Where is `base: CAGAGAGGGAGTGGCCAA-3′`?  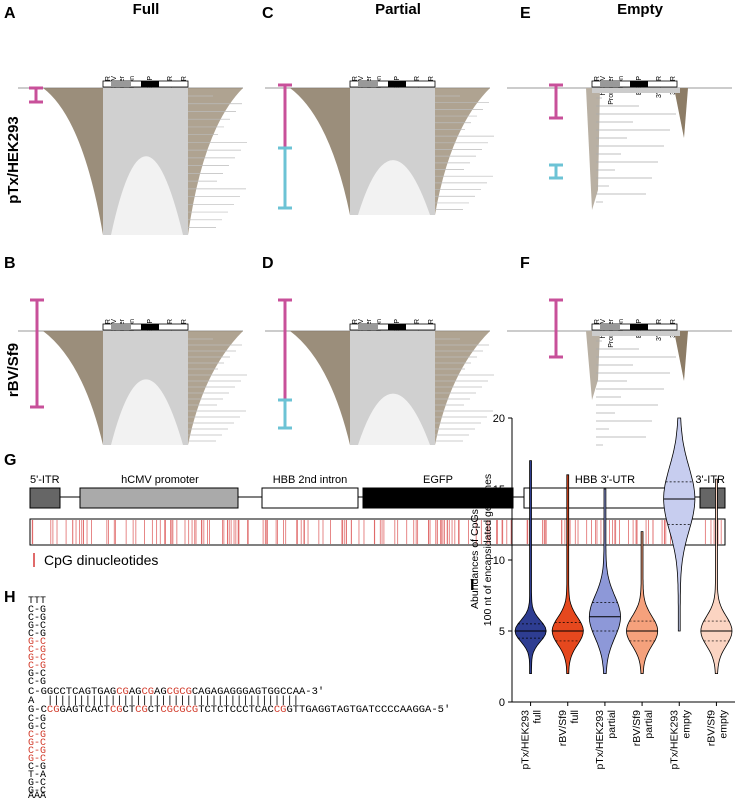
base: CAGAGAGGGAGTGGCCAA-3′ is located at coordinates (258, 692).